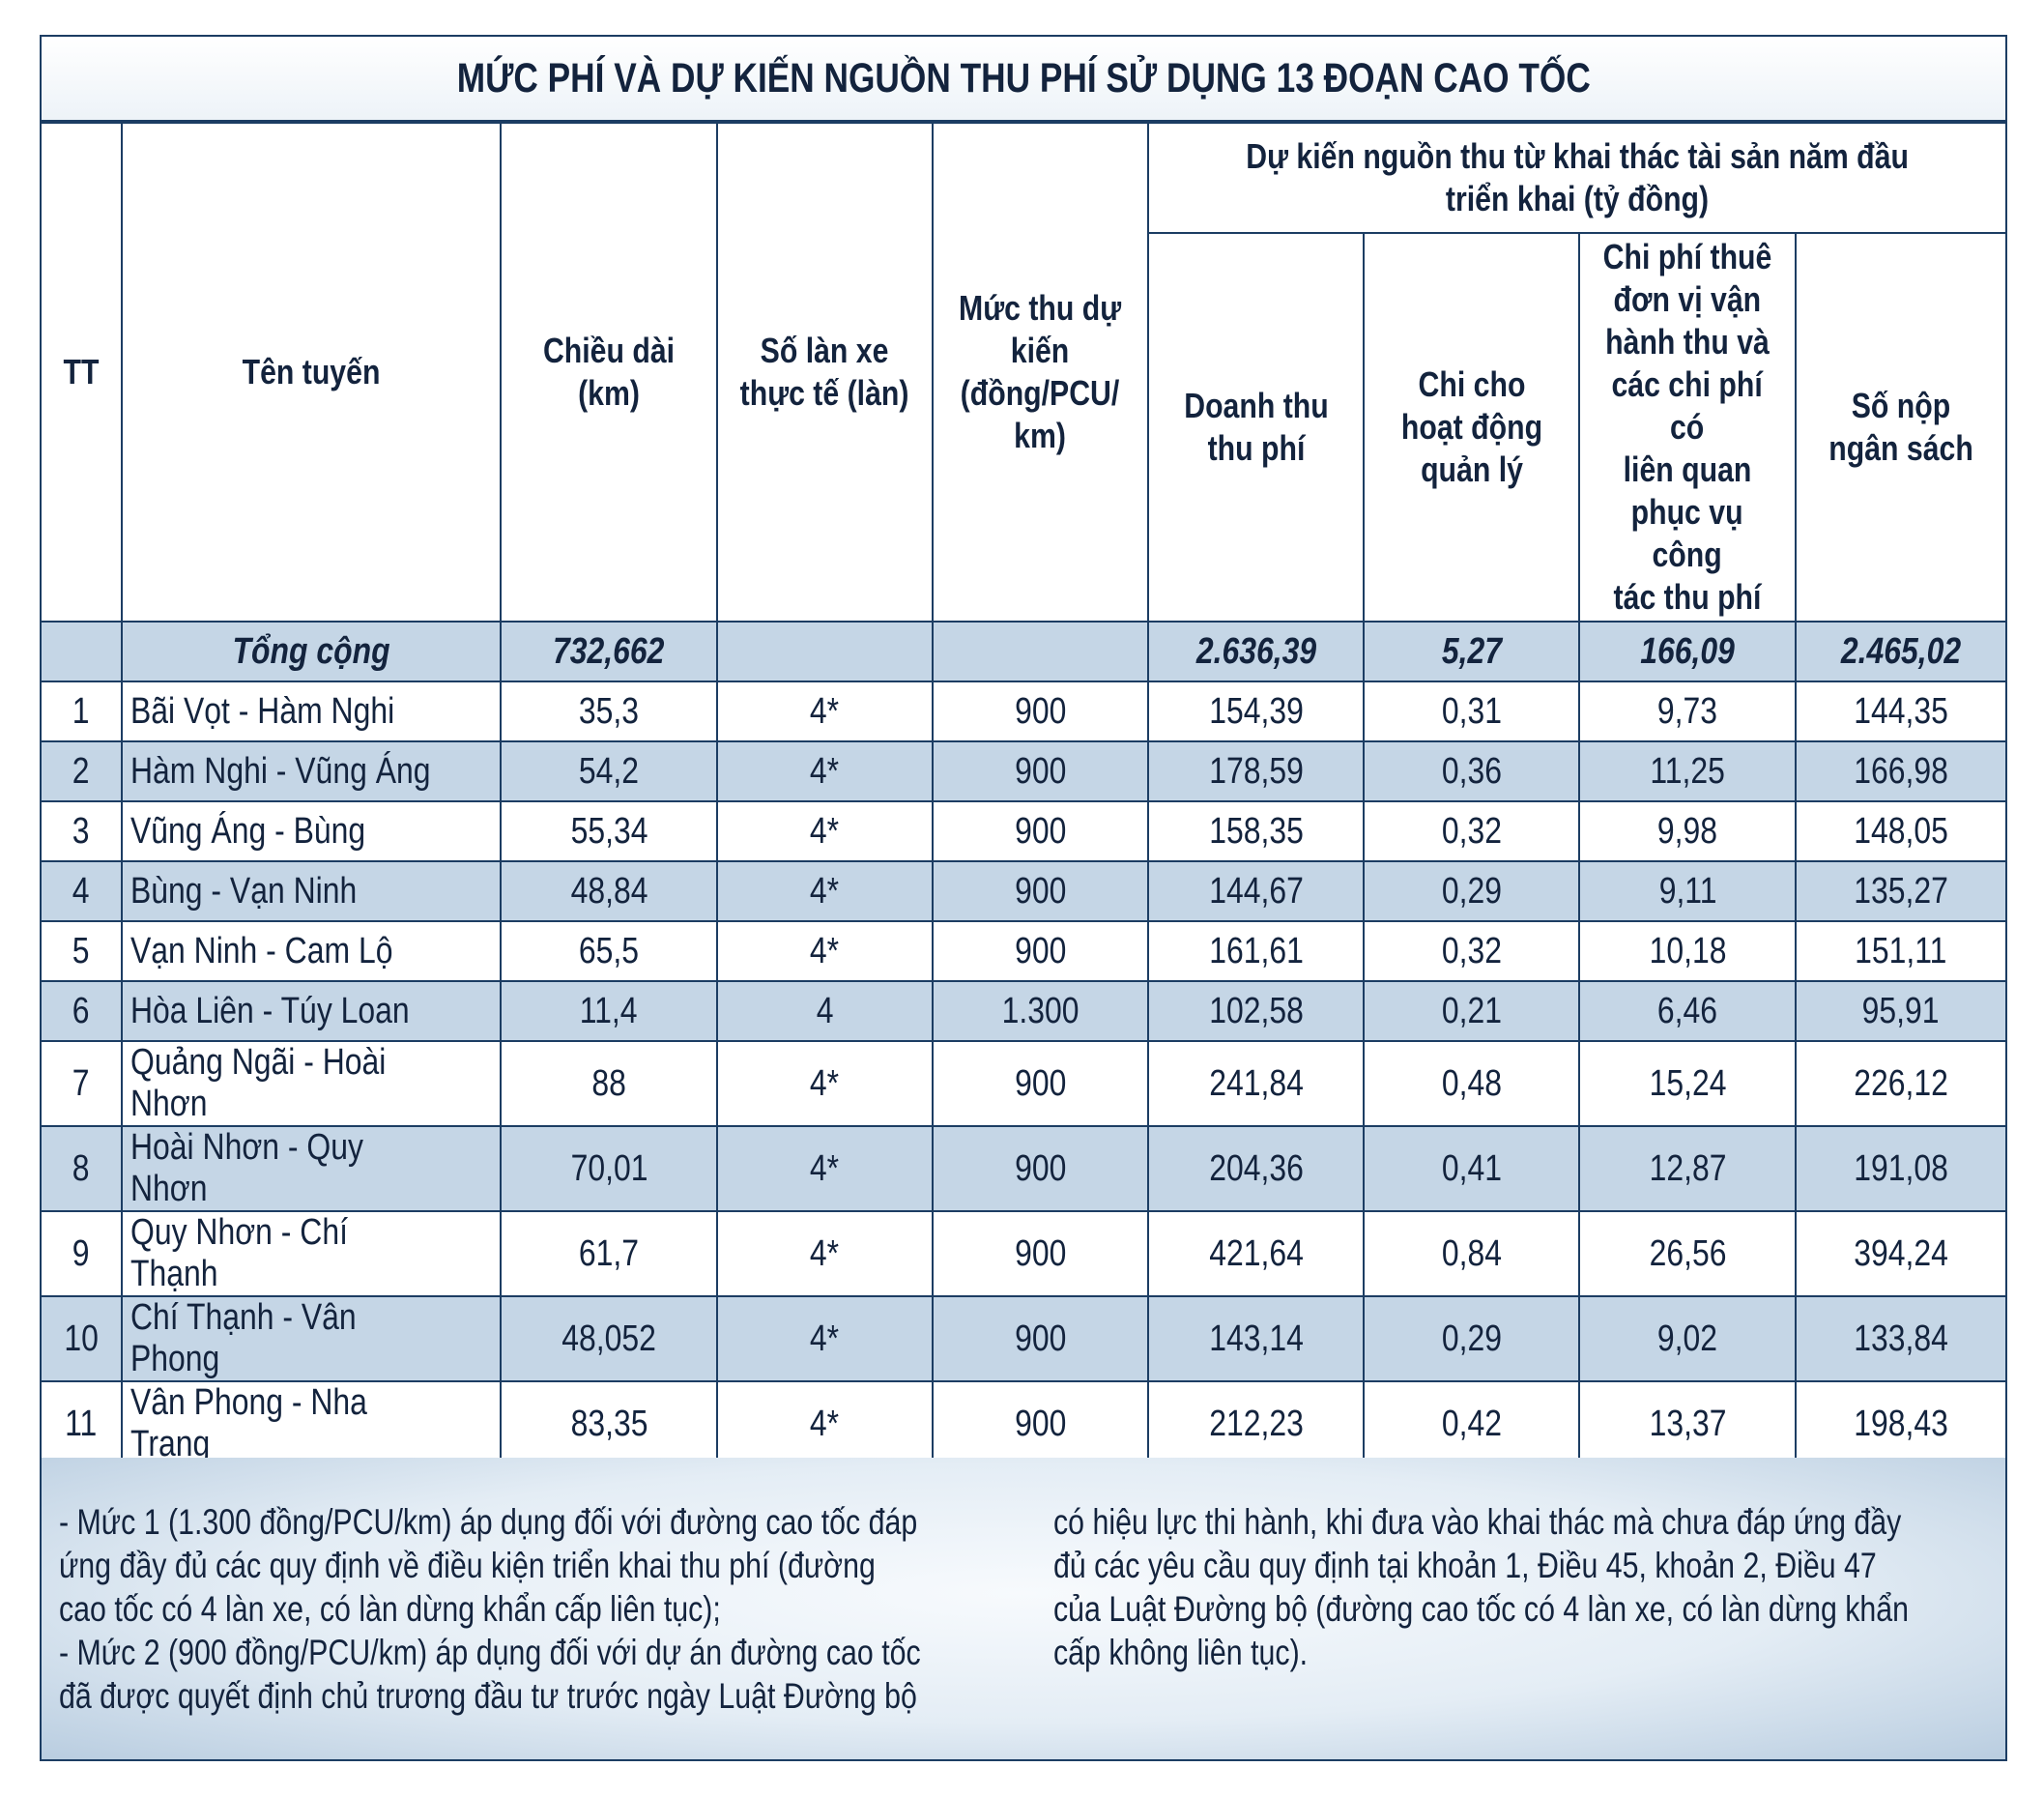 The height and width of the screenshot is (1796, 2044). Describe the element at coordinates (83, 1084) in the screenshot. I see `row-tt: 7` at that location.